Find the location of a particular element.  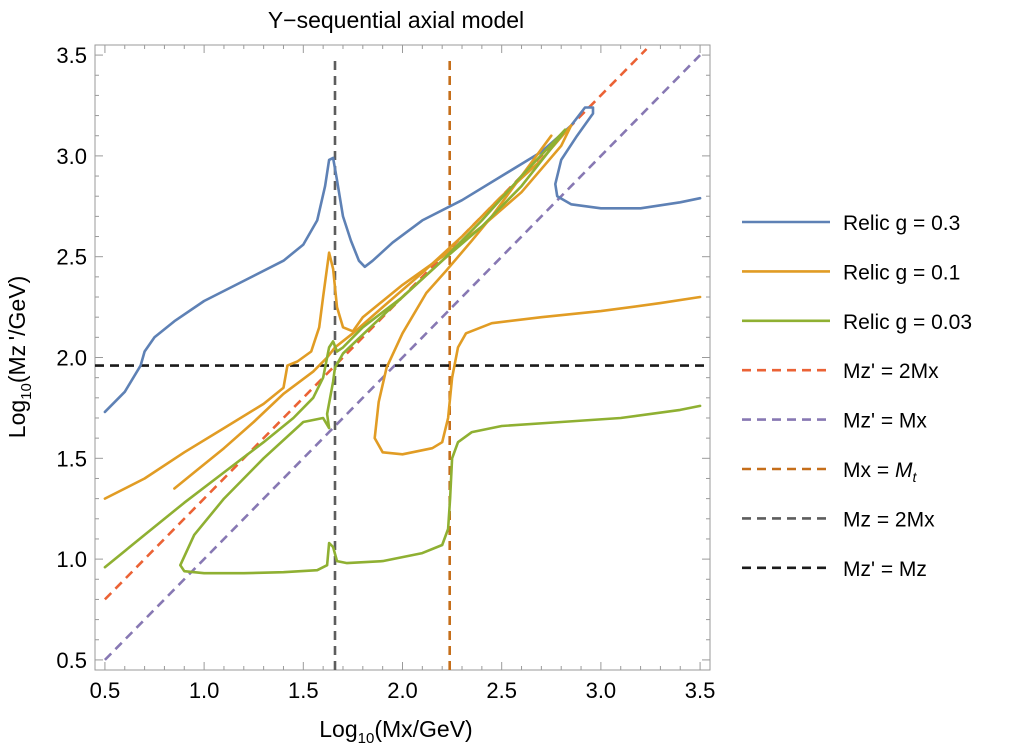

y-tick-label: 2.5 is located at coordinates (71, 257).